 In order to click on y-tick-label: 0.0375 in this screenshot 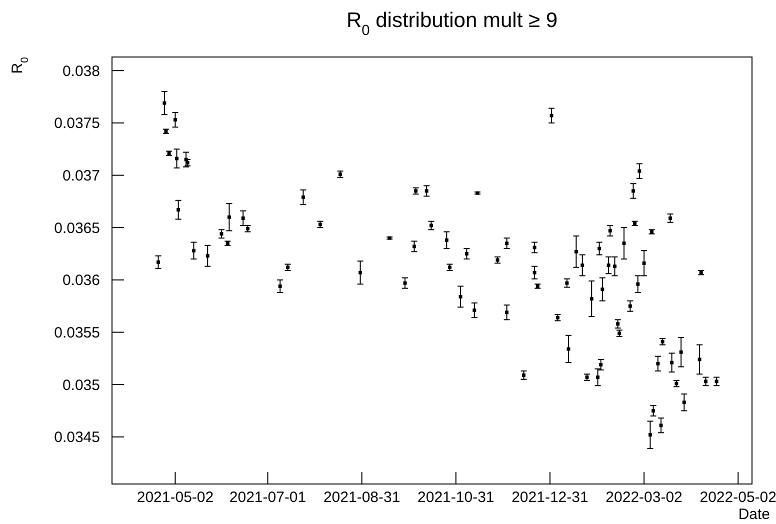, I will do `click(77, 123)`.